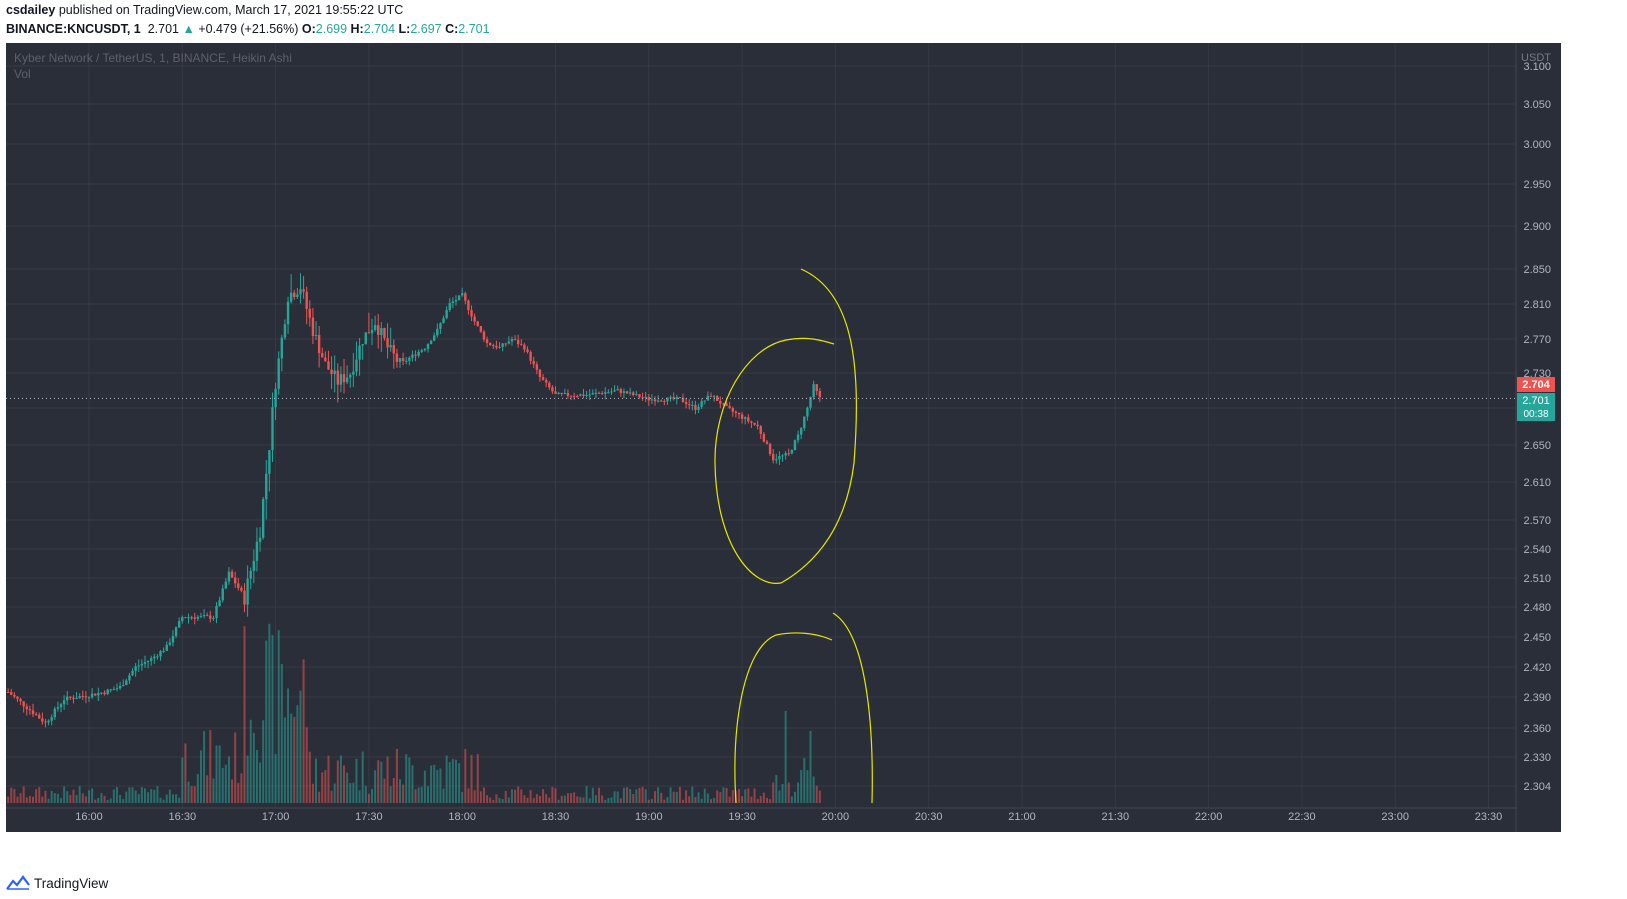 The width and height of the screenshot is (1627, 899). I want to click on price-axis-panel, so click(1538, 437).